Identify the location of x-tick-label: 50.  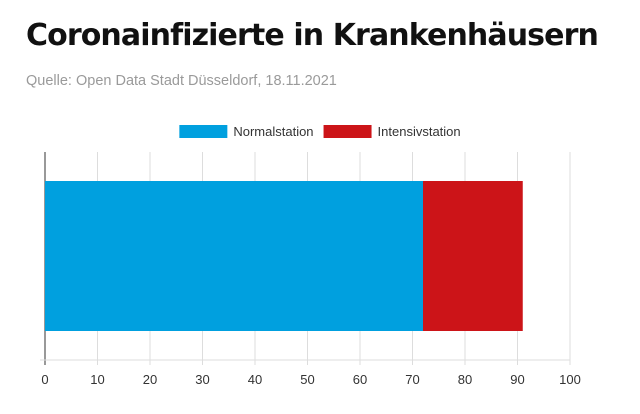
(307, 379).